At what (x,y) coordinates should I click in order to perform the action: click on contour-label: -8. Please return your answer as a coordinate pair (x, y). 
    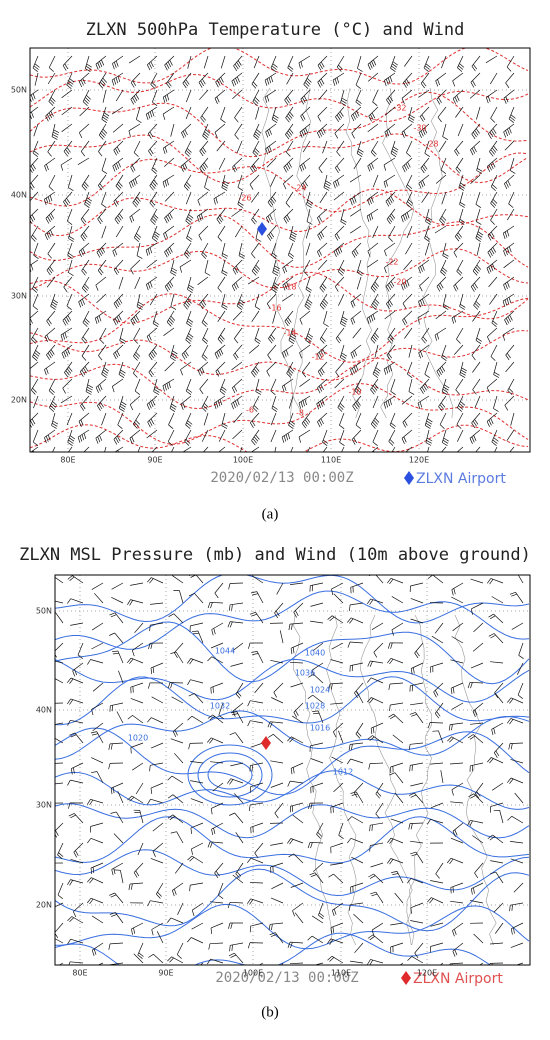
    Looking at the image, I should click on (300, 413).